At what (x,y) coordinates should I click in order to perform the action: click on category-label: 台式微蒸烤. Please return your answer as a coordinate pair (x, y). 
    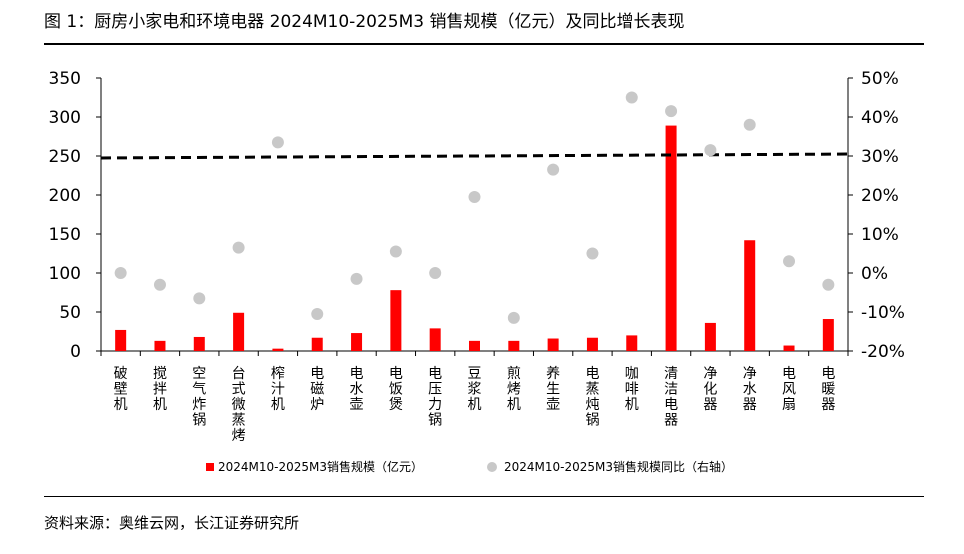
    Looking at the image, I should click on (239, 405).